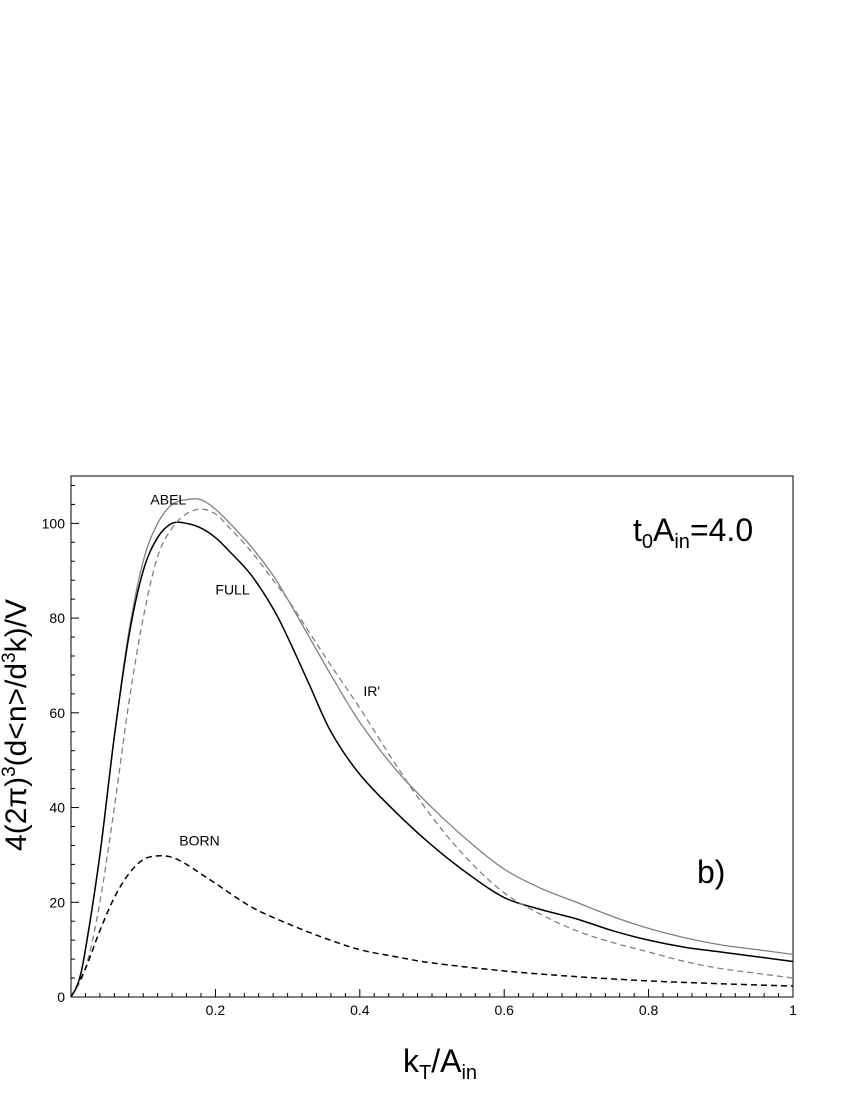 Image resolution: width=850 pixels, height=1100 pixels. I want to click on y-axis-label: 4(2π)3(d<n>/d3k)/V, so click(16, 725).